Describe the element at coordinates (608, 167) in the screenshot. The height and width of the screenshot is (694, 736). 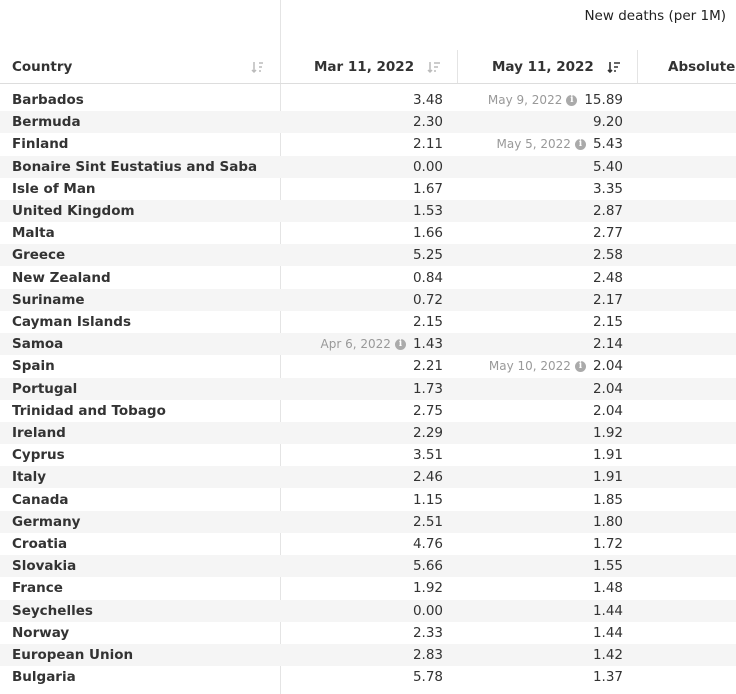
I see `value-cell: 5.40` at that location.